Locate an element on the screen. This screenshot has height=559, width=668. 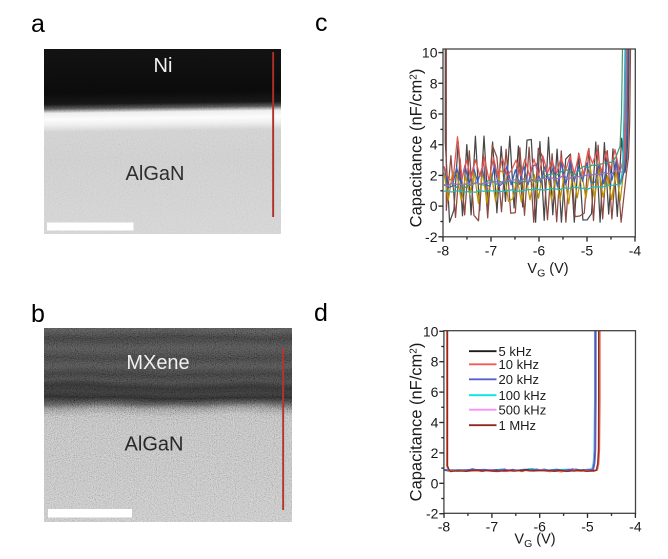
svg-text: Ni is located at coordinates (163, 66).